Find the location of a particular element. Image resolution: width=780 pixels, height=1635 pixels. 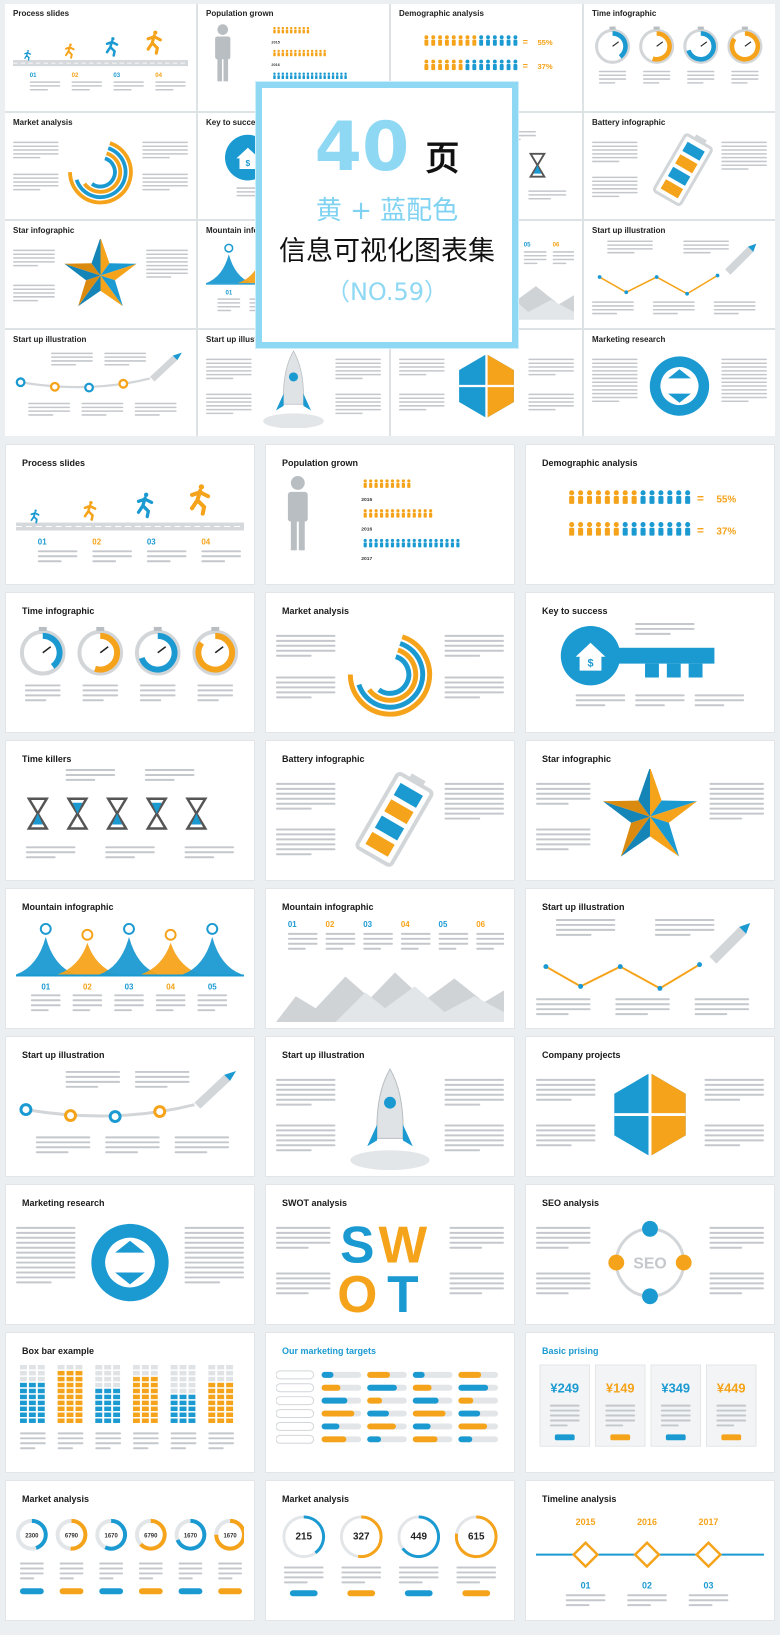

slide-card: Population grown 2015 2016 2017 is located at coordinates (390, 514).